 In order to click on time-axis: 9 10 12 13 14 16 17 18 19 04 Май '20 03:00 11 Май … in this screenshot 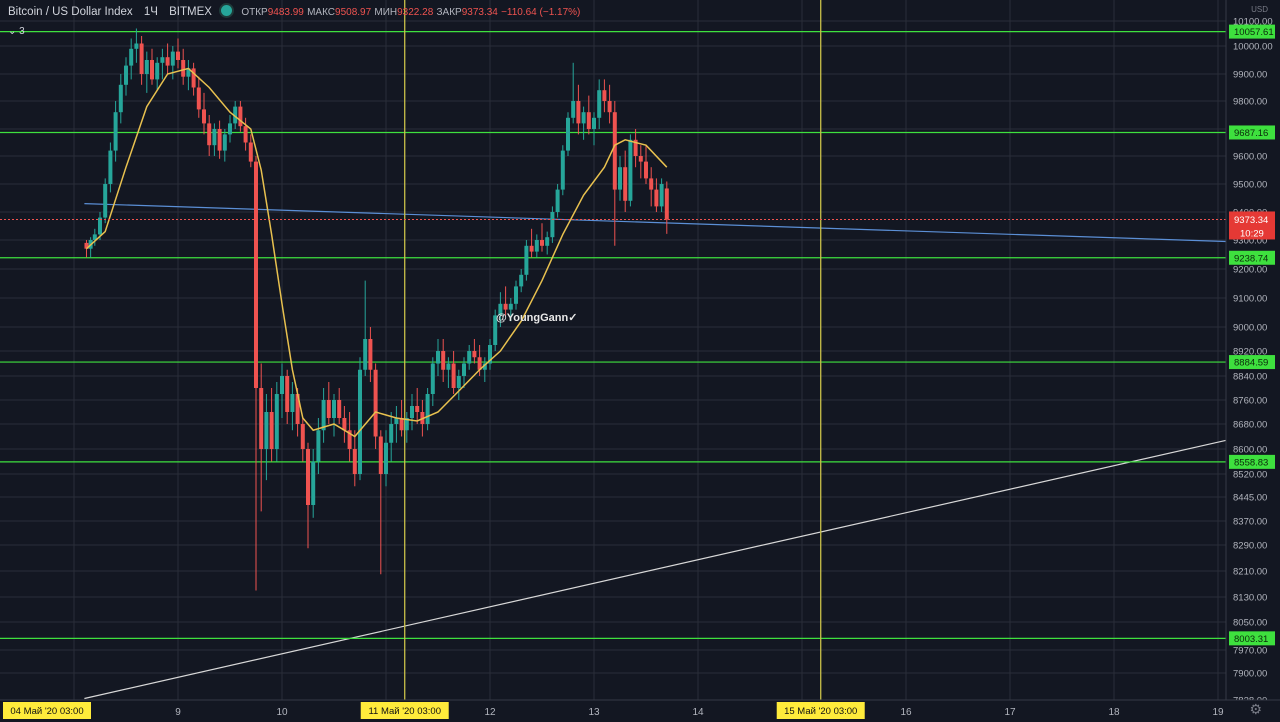, I will do `click(640, 710)`.